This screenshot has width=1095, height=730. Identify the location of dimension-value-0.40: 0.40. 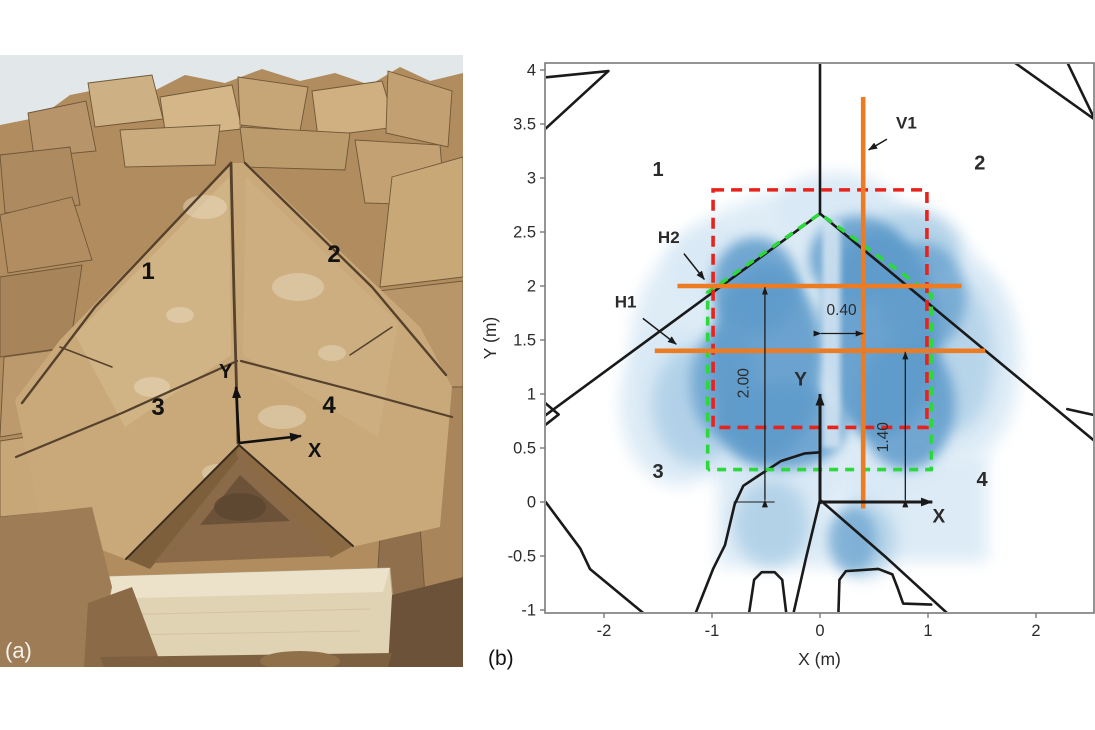
(842, 310).